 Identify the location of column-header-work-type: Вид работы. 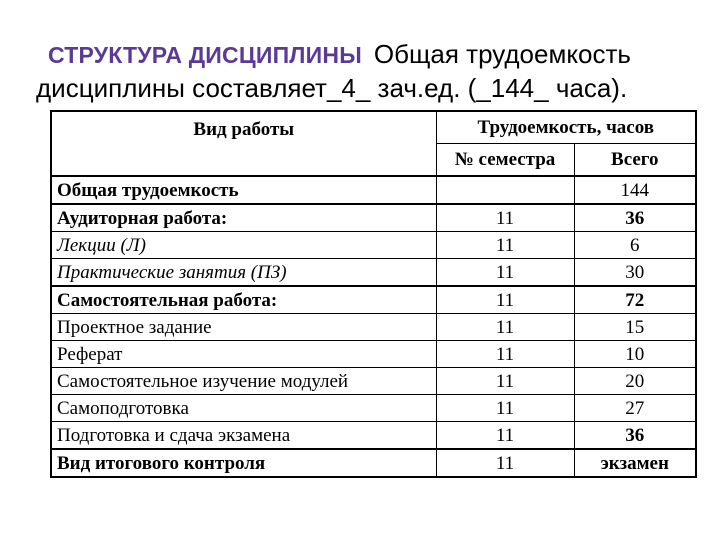
(243, 143).